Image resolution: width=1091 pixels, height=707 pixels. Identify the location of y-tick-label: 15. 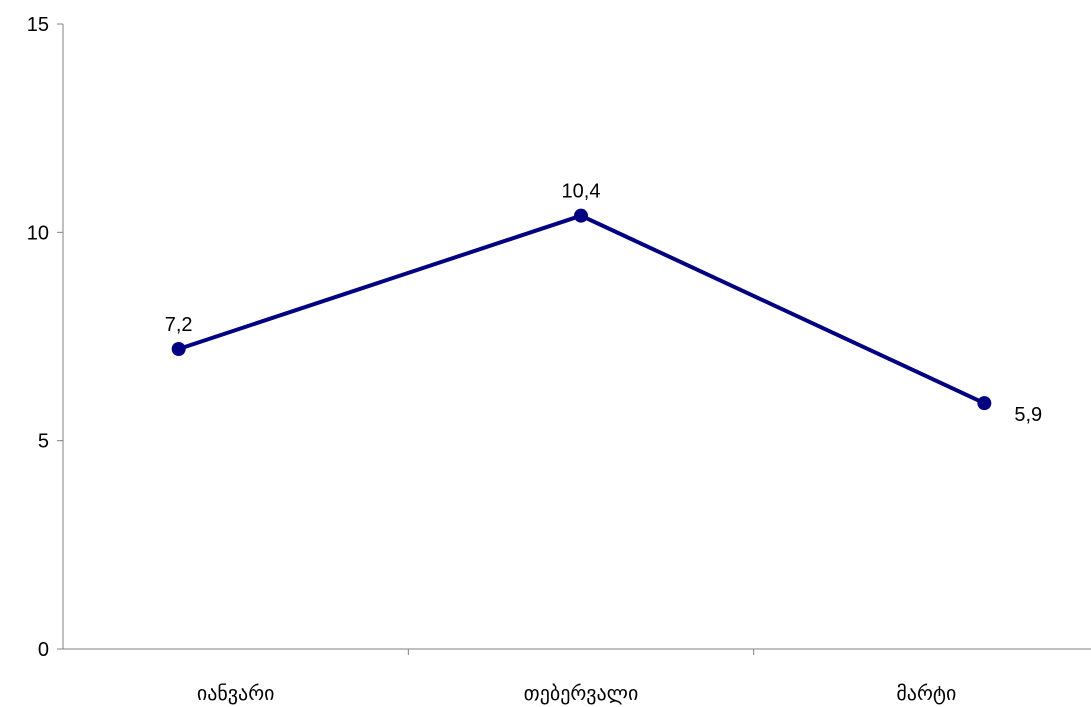
(38, 25).